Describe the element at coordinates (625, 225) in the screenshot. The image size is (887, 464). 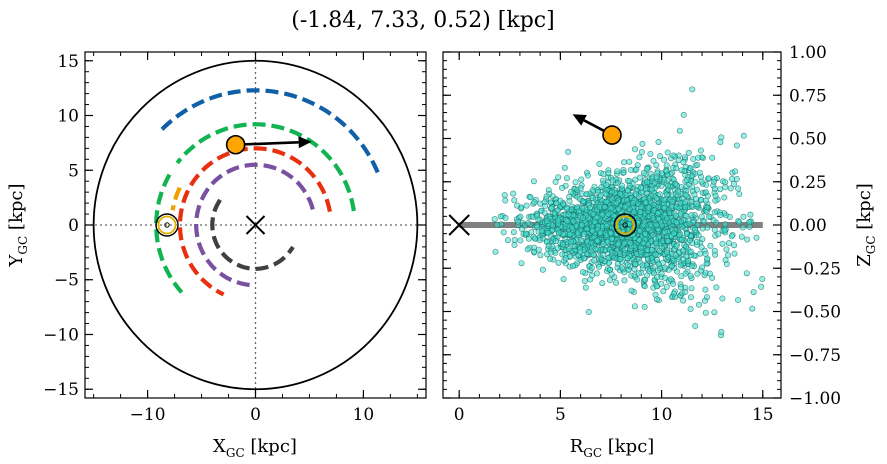
I see `sun-marker-outer` at that location.